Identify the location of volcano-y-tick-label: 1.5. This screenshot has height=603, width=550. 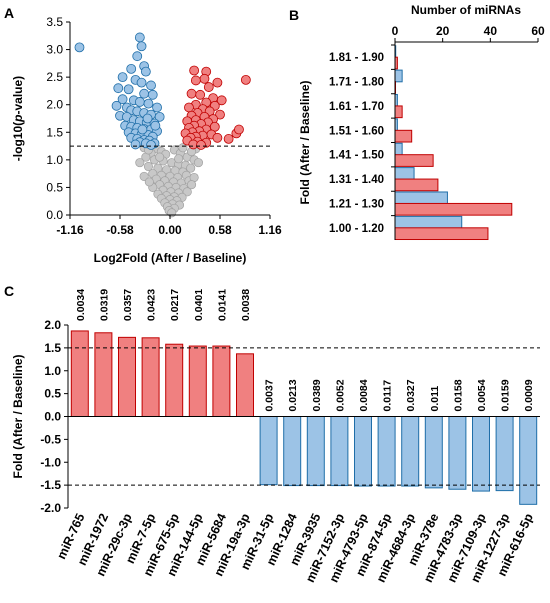
(54, 132).